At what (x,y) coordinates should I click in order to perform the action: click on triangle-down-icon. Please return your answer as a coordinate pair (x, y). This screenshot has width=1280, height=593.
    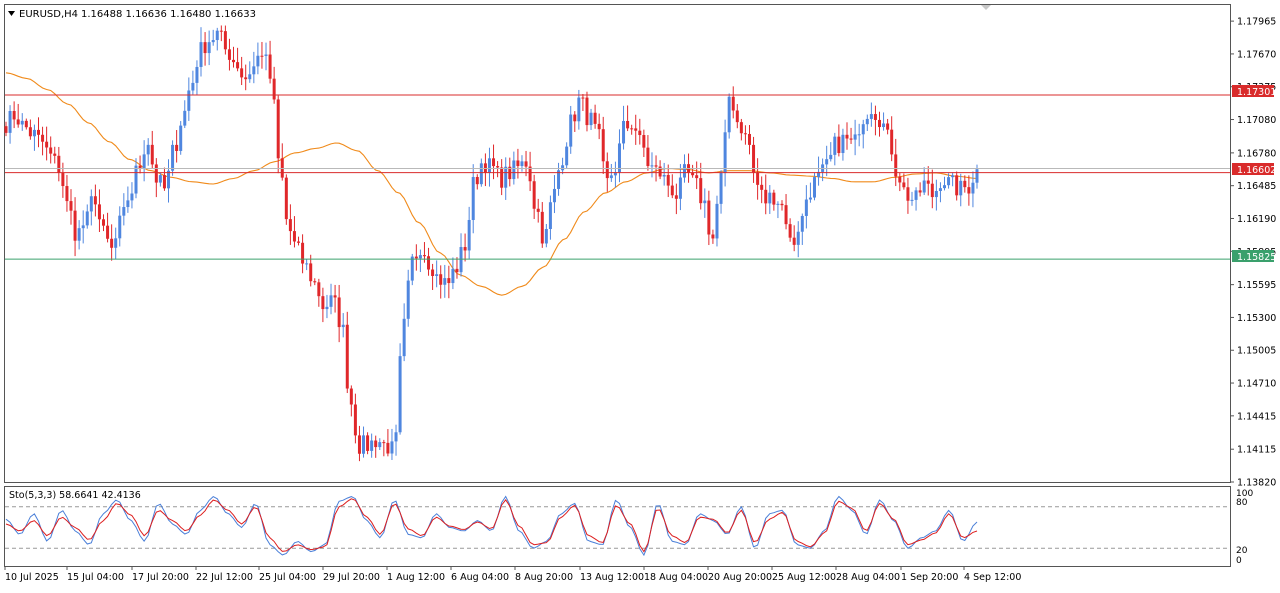
    Looking at the image, I should click on (11, 13).